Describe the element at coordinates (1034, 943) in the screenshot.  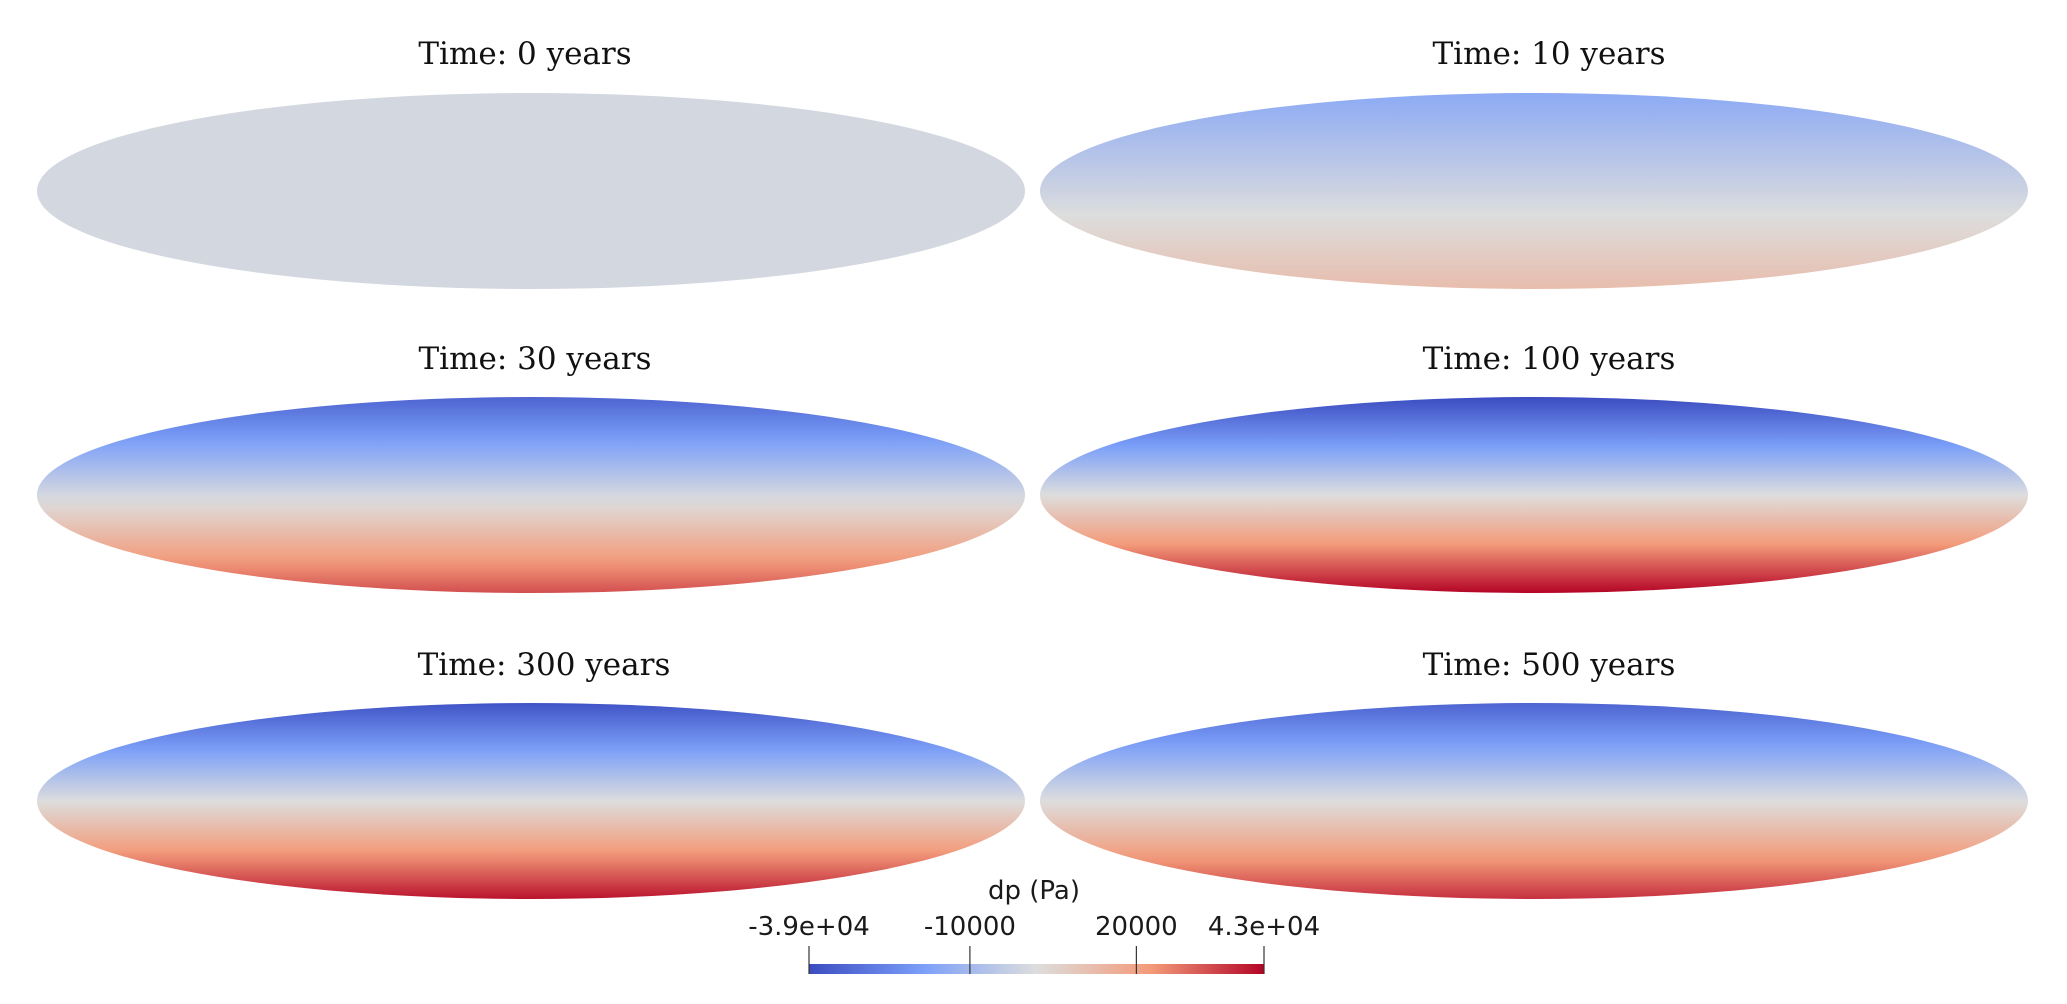
I see `colorbar-ticks: -3.9e+04 -10000 20000 4.3e+04` at that location.